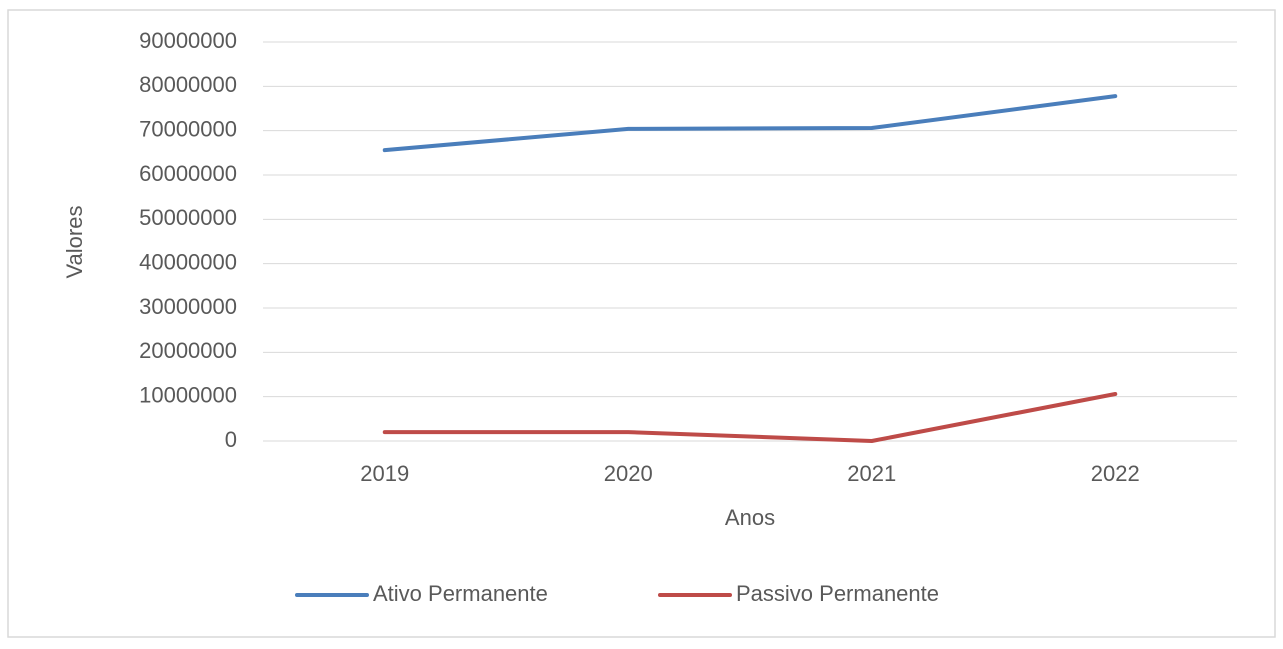  What do you see at coordinates (871, 473) in the screenshot?
I see `x-tick-label: 2021` at bounding box center [871, 473].